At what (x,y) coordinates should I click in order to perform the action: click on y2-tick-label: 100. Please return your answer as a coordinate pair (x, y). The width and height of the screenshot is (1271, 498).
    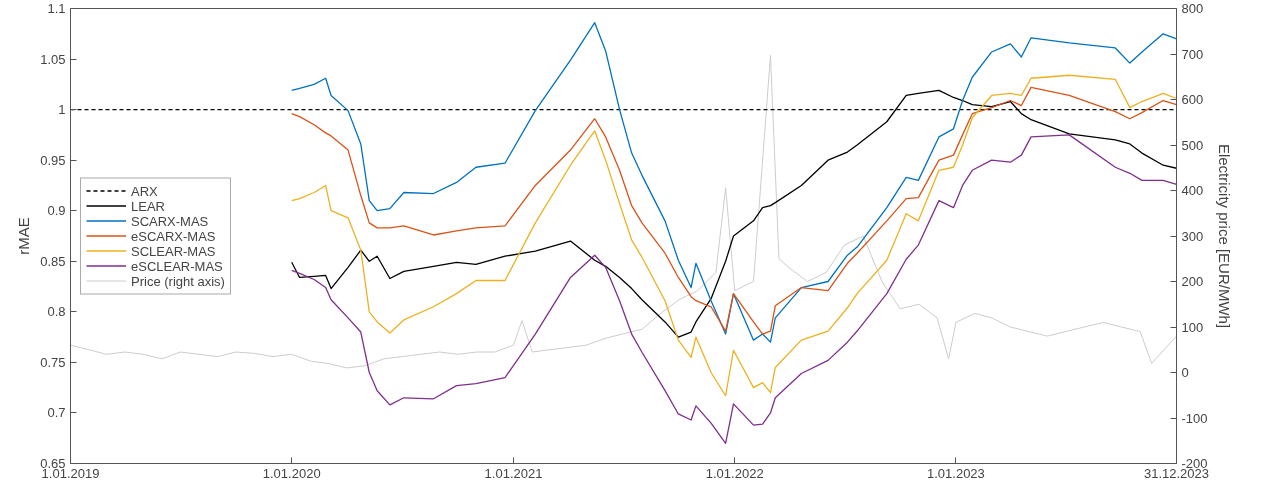
    Looking at the image, I should click on (1192, 327).